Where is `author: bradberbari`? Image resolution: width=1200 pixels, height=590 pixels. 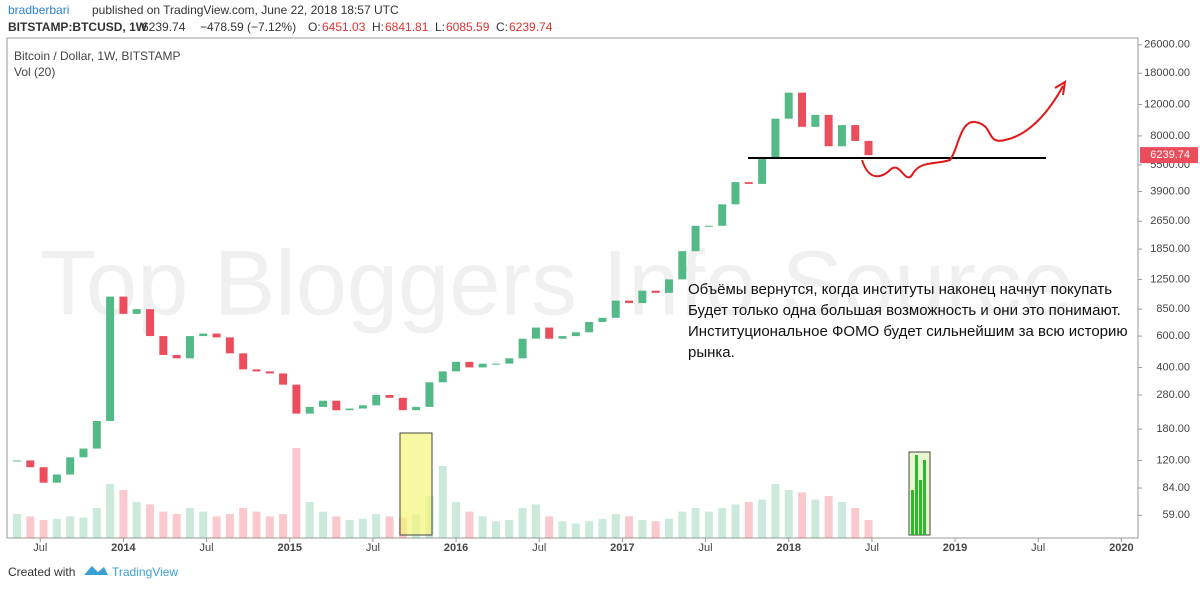
author: bradberbari is located at coordinates (38, 10).